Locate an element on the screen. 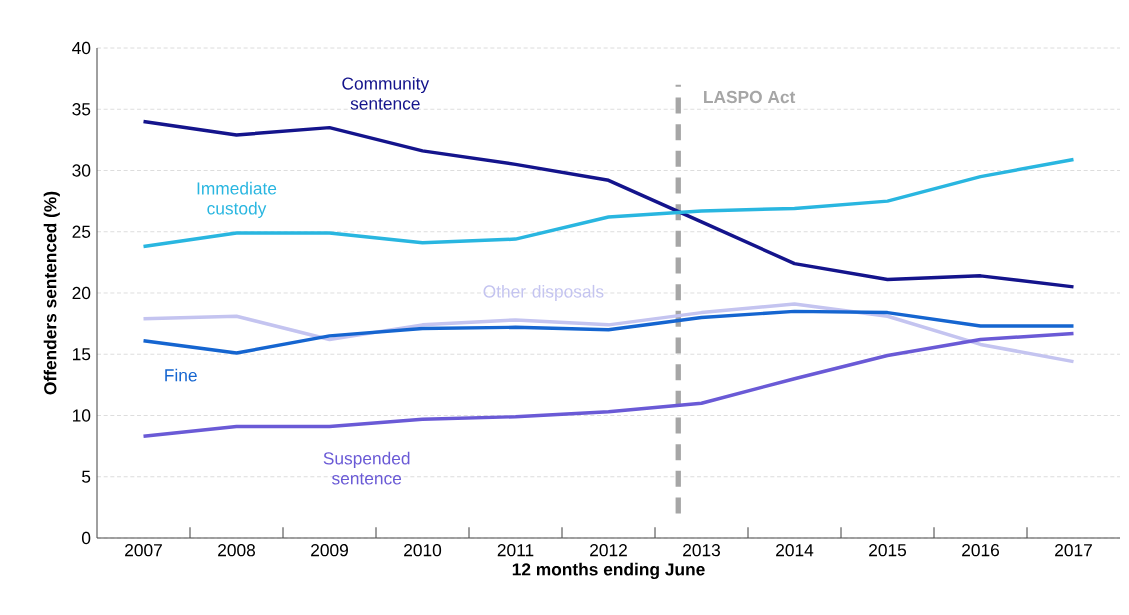 This screenshot has width=1129, height=615. y-tick-label: 25 is located at coordinates (81, 231).